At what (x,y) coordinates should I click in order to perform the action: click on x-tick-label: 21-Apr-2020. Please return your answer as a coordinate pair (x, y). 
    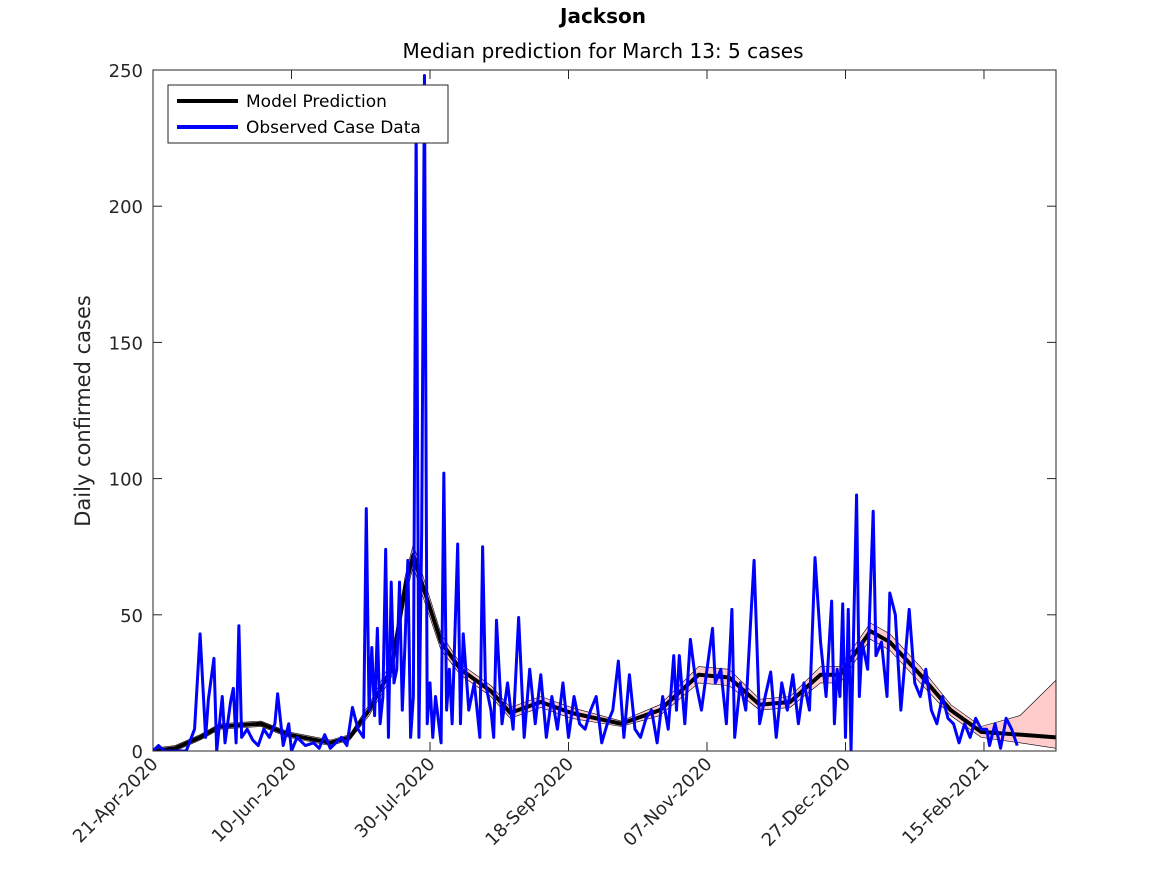
    Looking at the image, I should click on (116, 801).